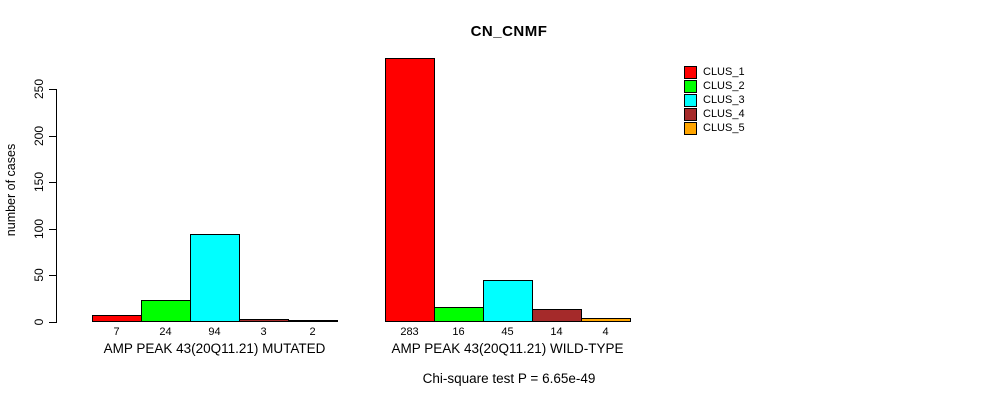 The width and height of the screenshot is (990, 400). What do you see at coordinates (458, 332) in the screenshot?
I see `bar-value-label: 16` at bounding box center [458, 332].